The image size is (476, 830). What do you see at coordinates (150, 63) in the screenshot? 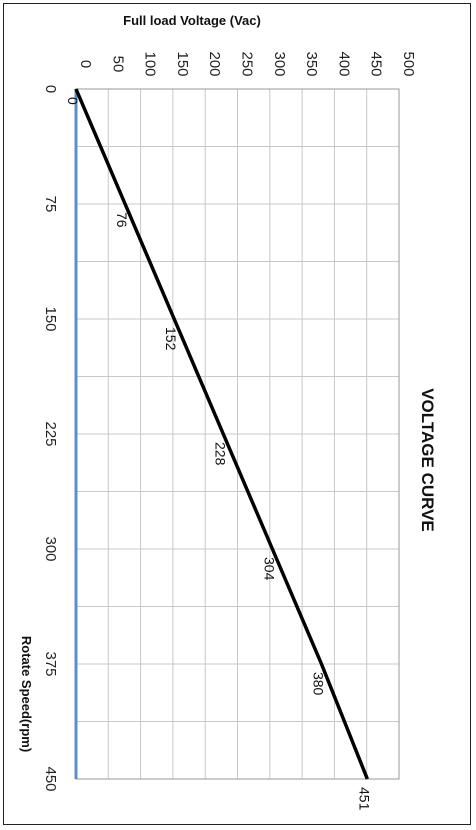
I see `y-tick-label-100: 100` at bounding box center [150, 63].